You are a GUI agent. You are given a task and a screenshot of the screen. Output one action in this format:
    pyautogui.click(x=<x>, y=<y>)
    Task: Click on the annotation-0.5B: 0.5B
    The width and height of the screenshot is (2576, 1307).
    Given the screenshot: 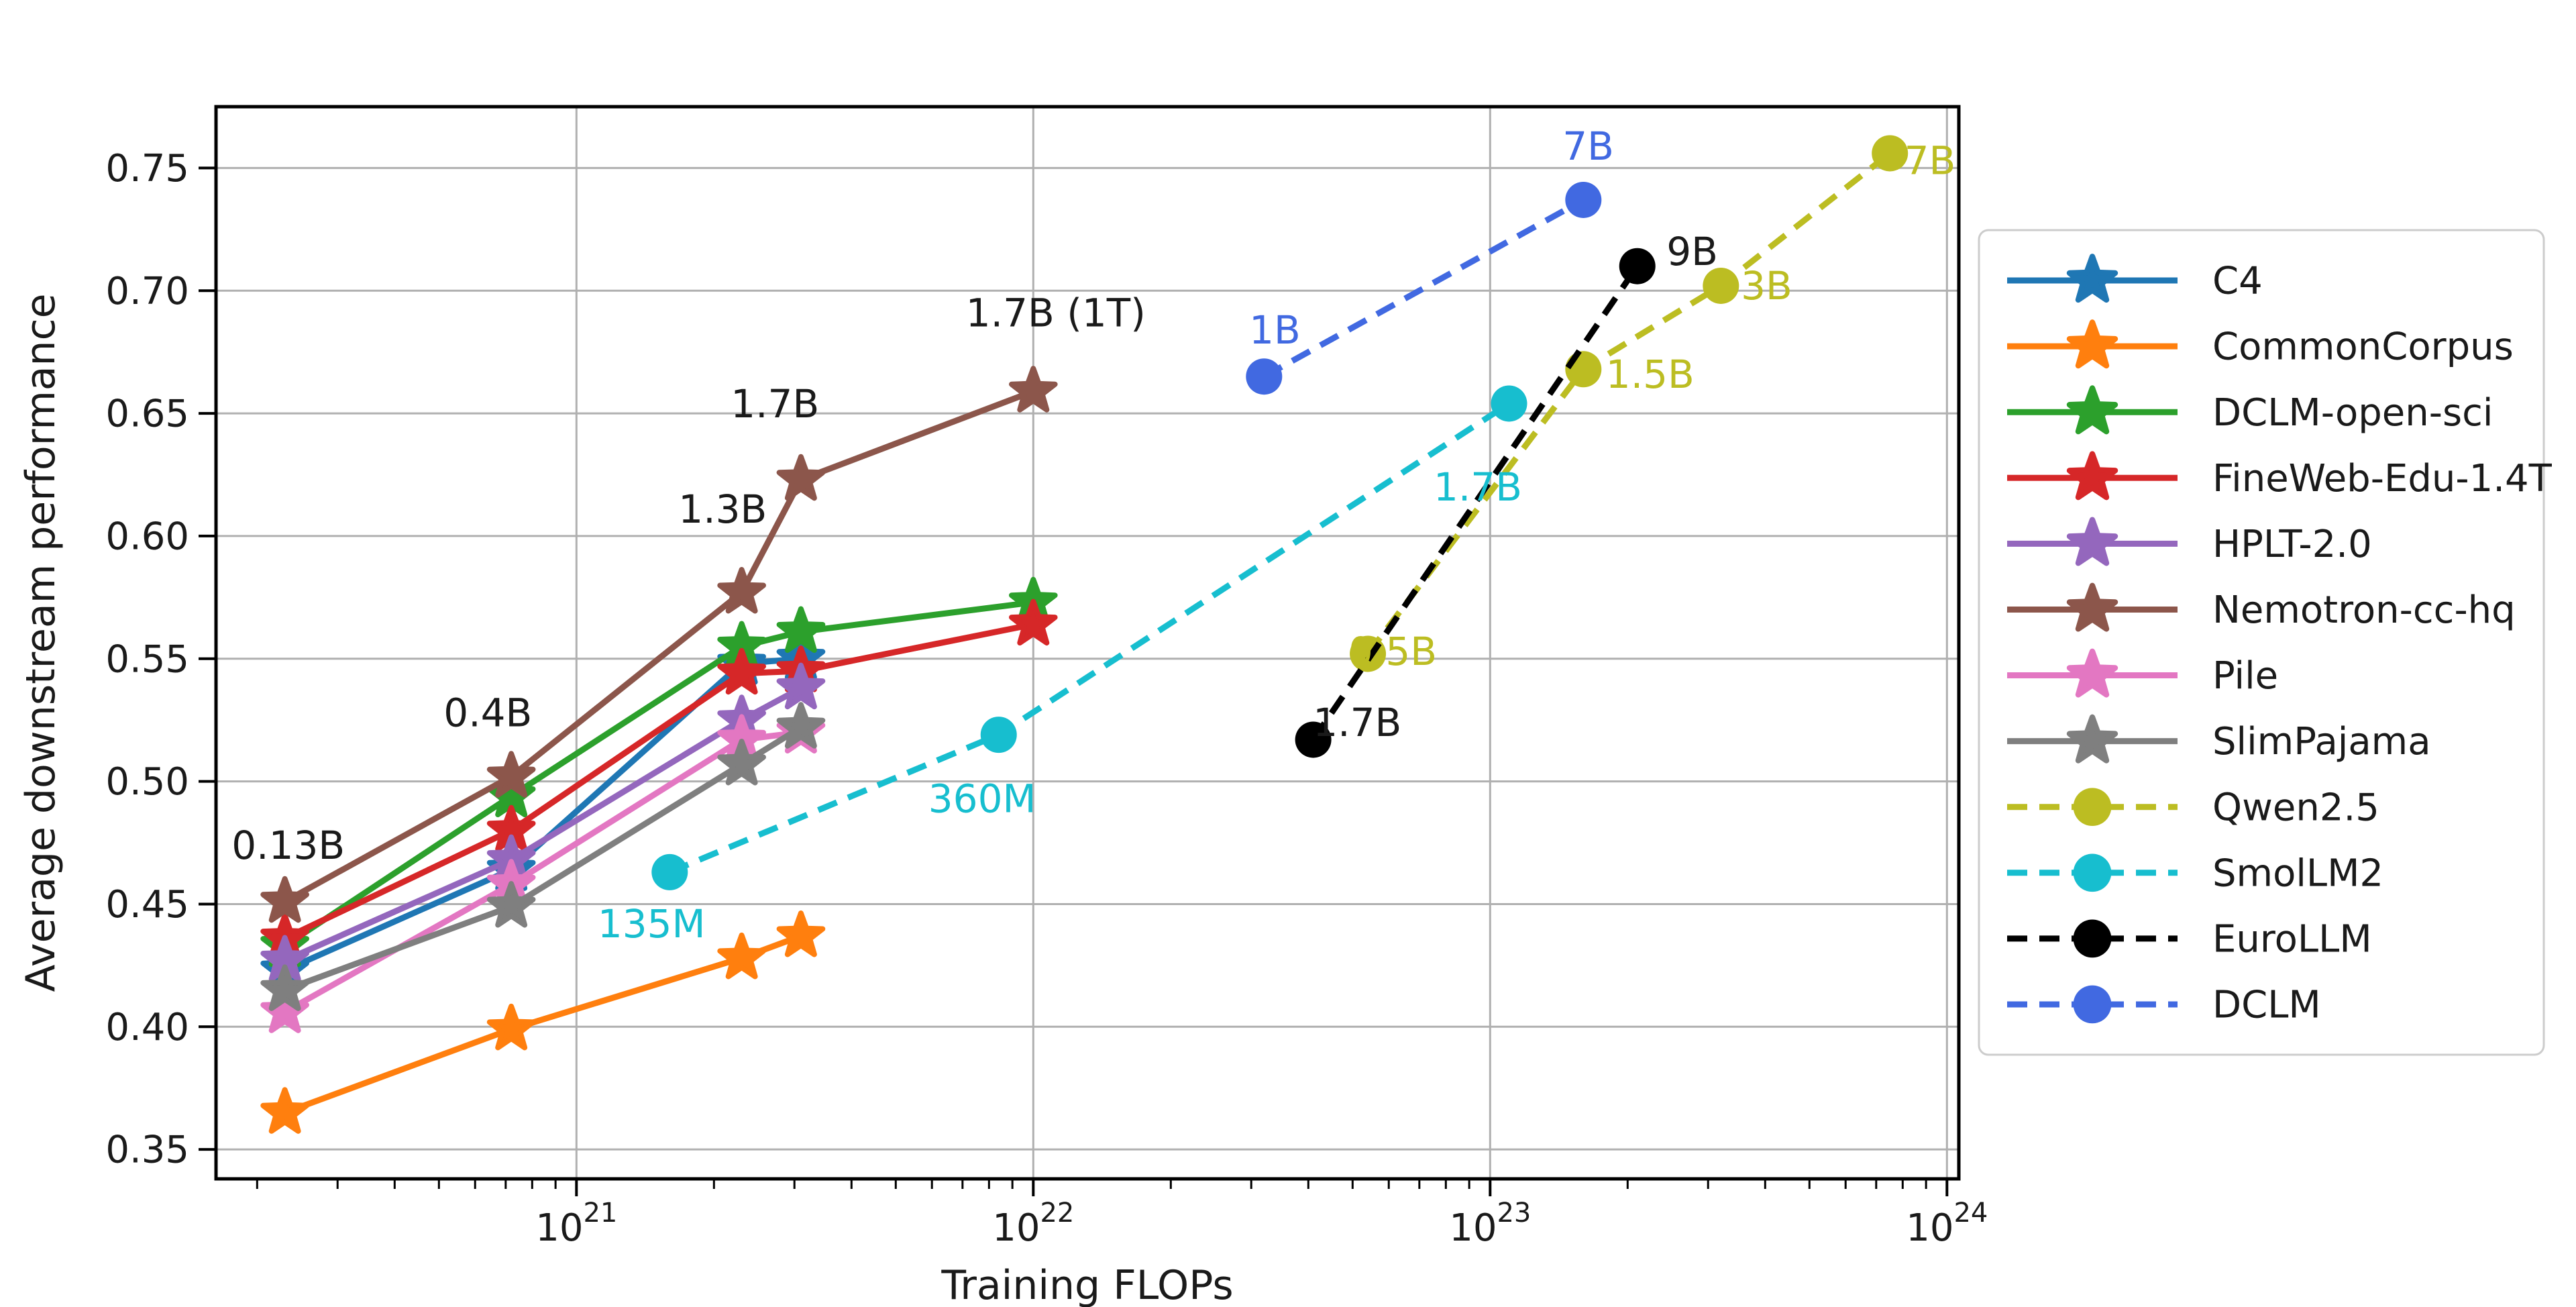 What is the action you would take?
    pyautogui.click(x=1392, y=651)
    